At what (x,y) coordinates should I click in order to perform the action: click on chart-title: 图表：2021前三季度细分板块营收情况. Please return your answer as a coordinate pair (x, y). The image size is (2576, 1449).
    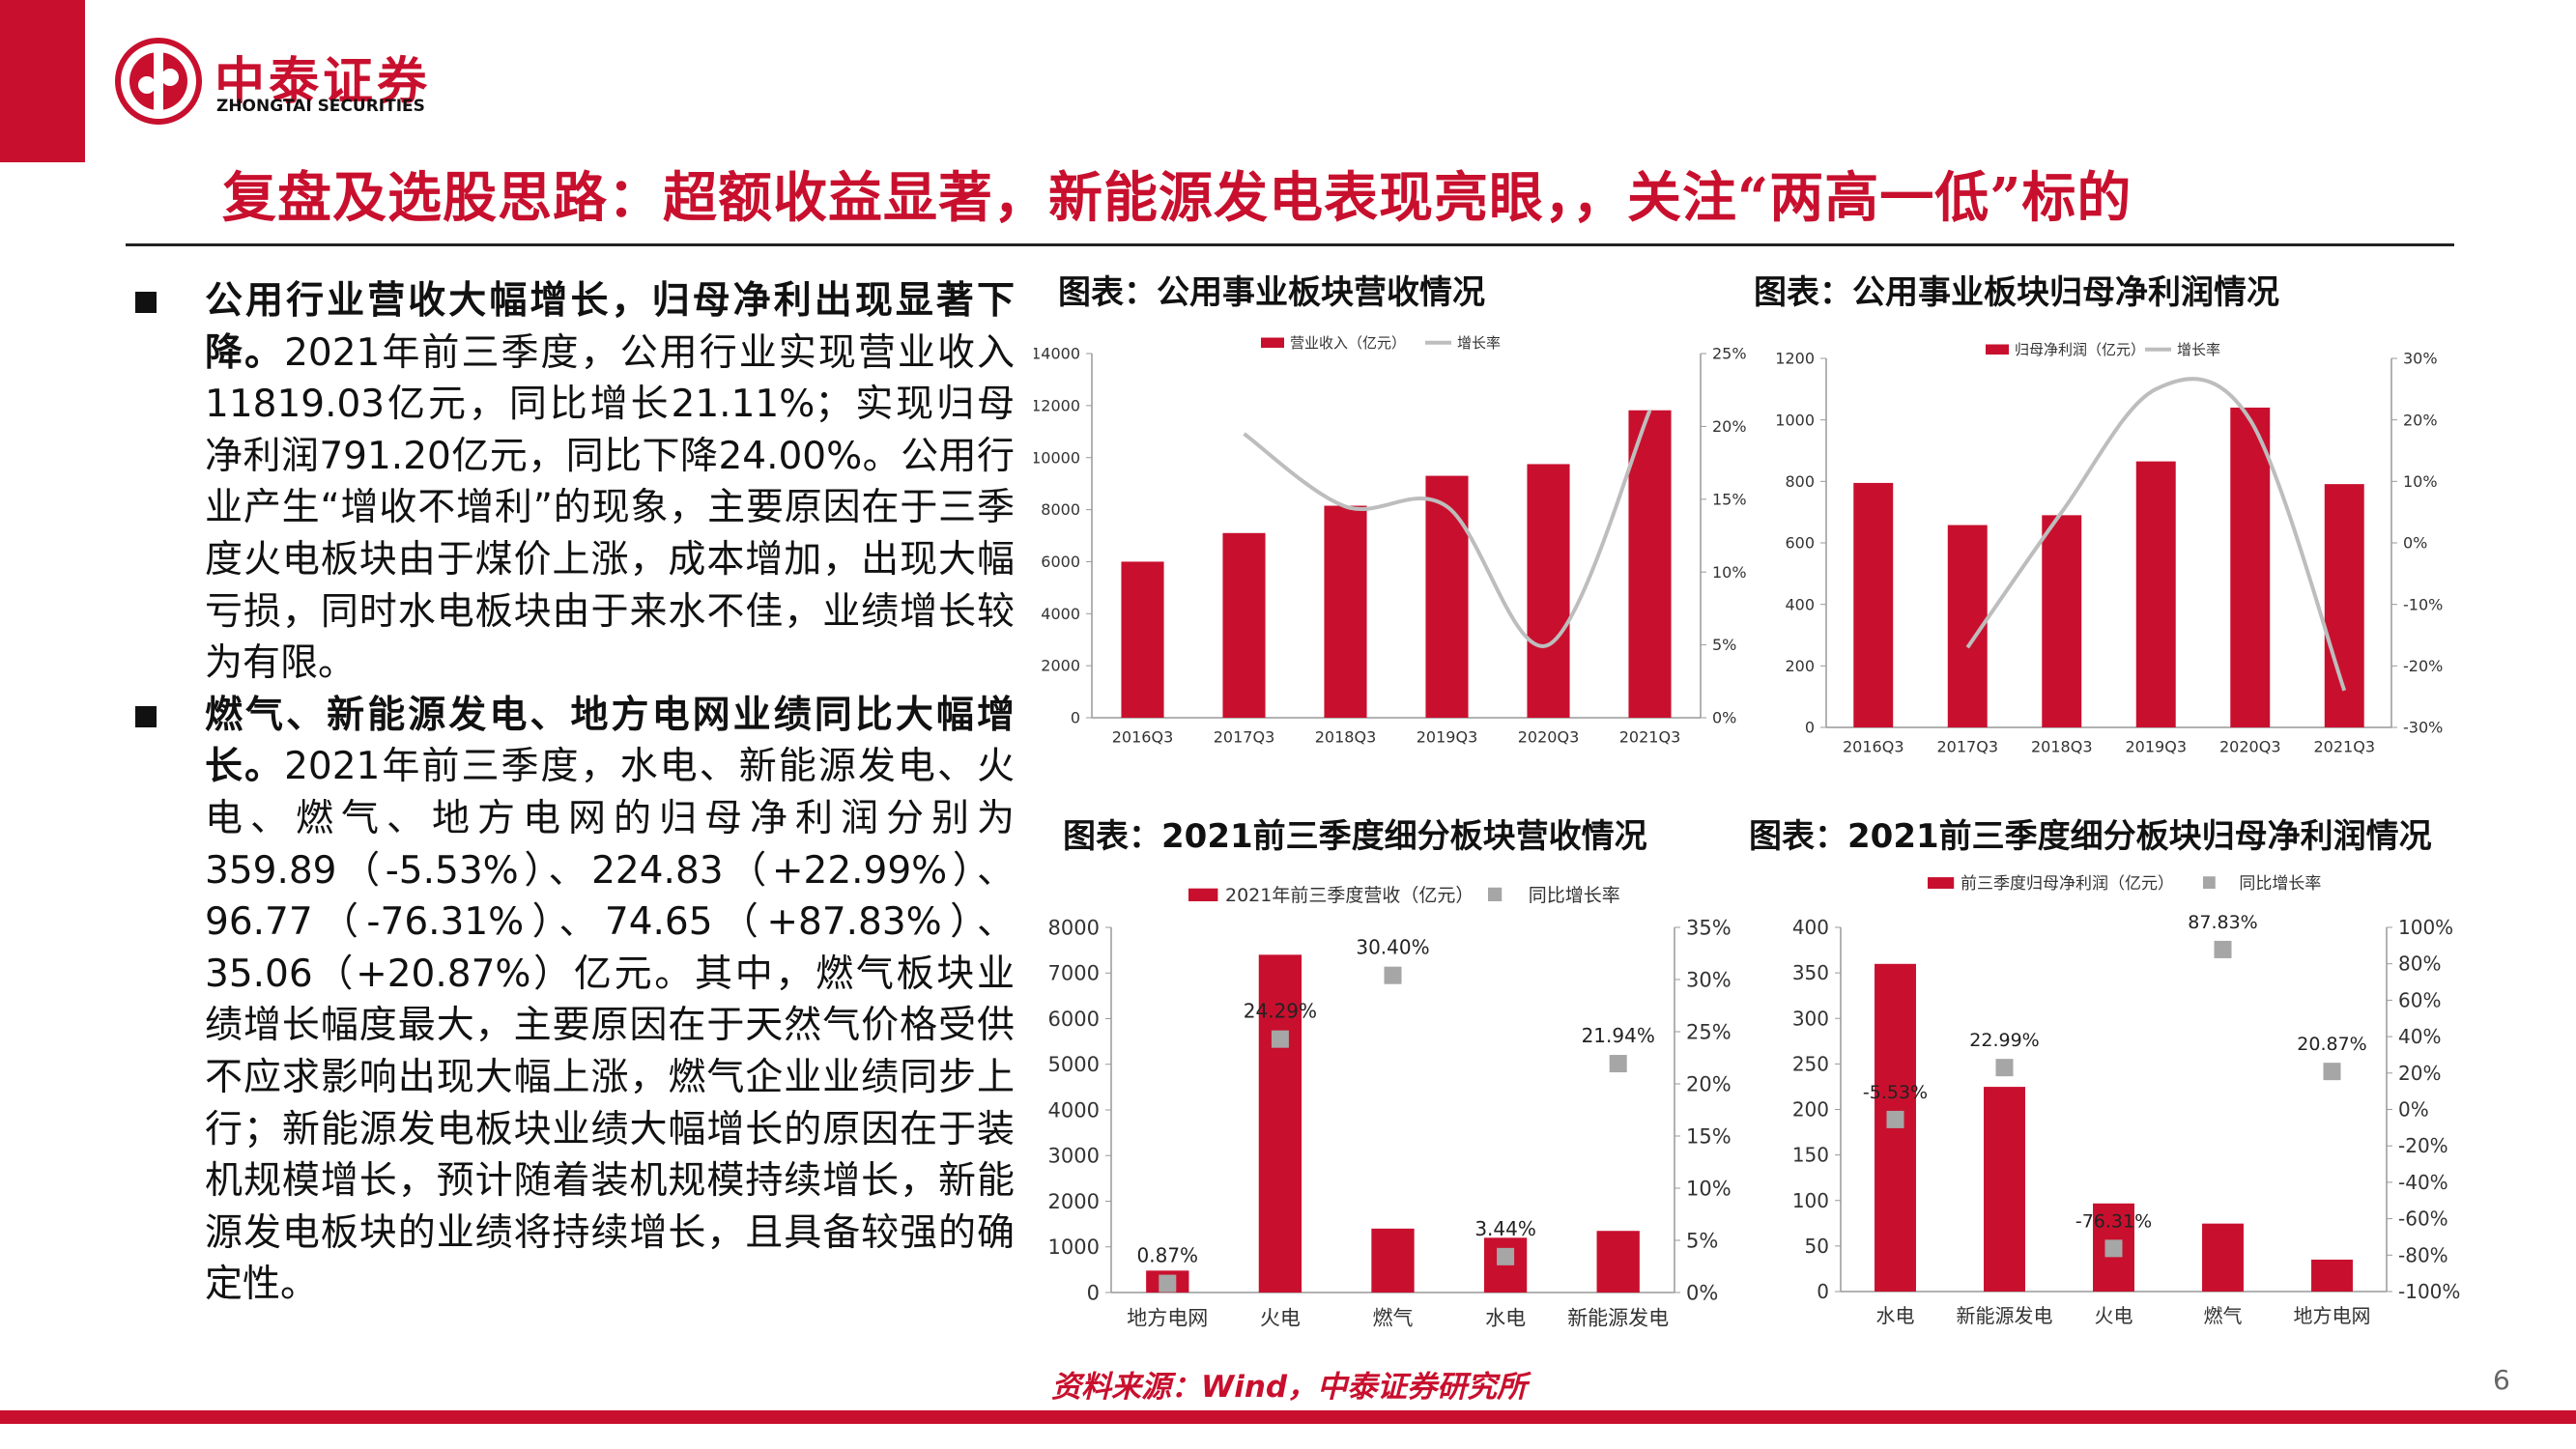
    Looking at the image, I should click on (1355, 836).